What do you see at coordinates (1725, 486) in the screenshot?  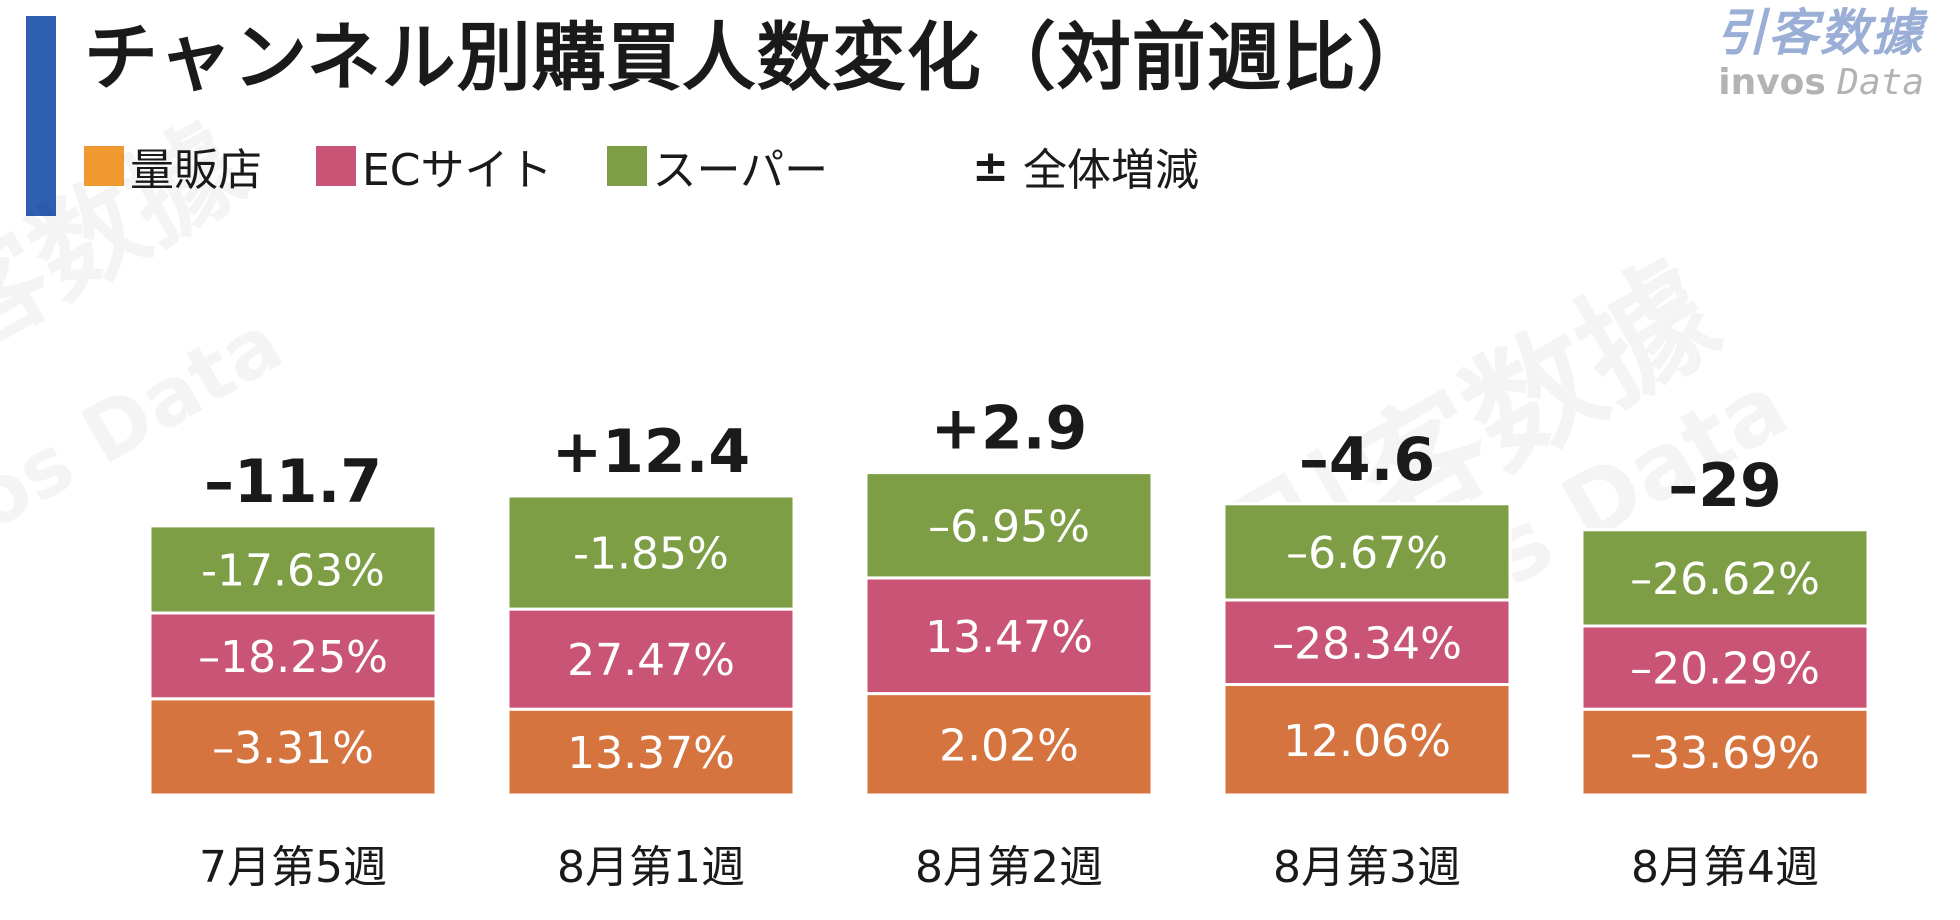 I see `total-change-label: –29` at bounding box center [1725, 486].